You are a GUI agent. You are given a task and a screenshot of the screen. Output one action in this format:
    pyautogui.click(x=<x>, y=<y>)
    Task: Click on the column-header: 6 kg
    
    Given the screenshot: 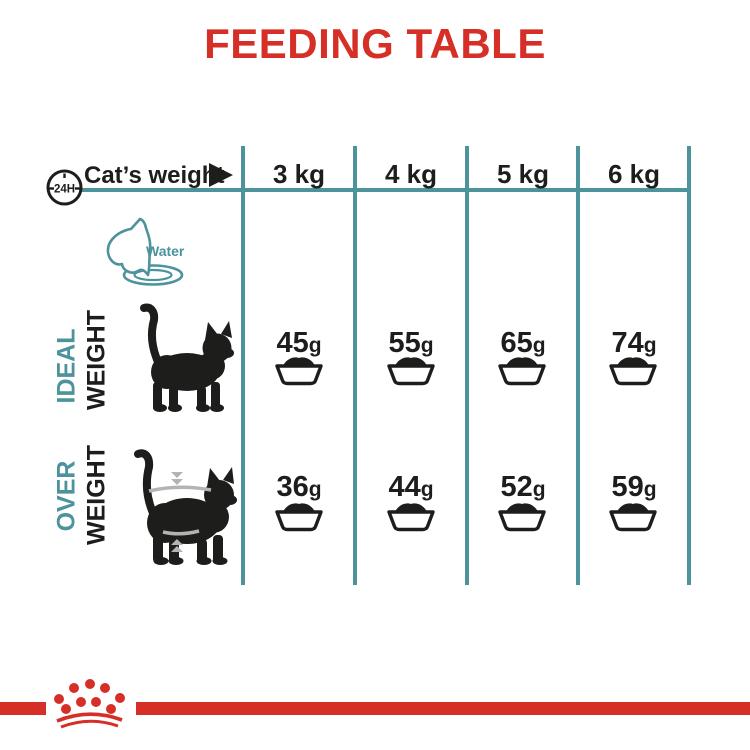 What is the action you would take?
    pyautogui.click(x=634, y=174)
    